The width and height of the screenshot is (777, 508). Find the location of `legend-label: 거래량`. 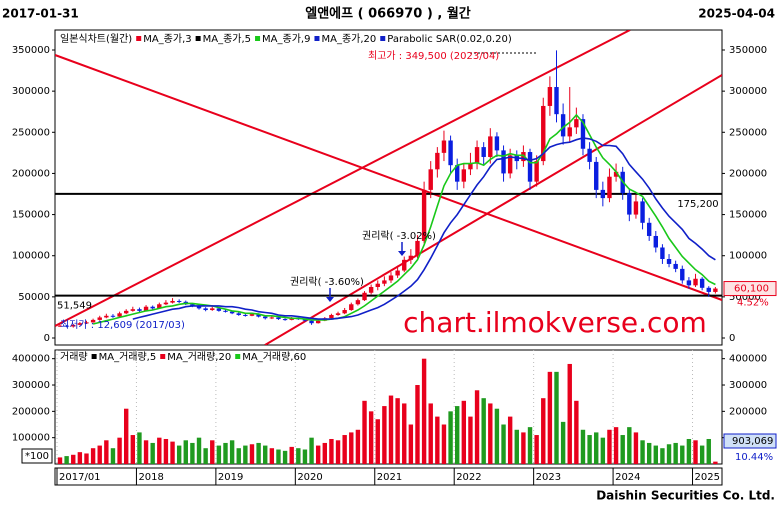

legend-label: 거래량 is located at coordinates (74, 357).